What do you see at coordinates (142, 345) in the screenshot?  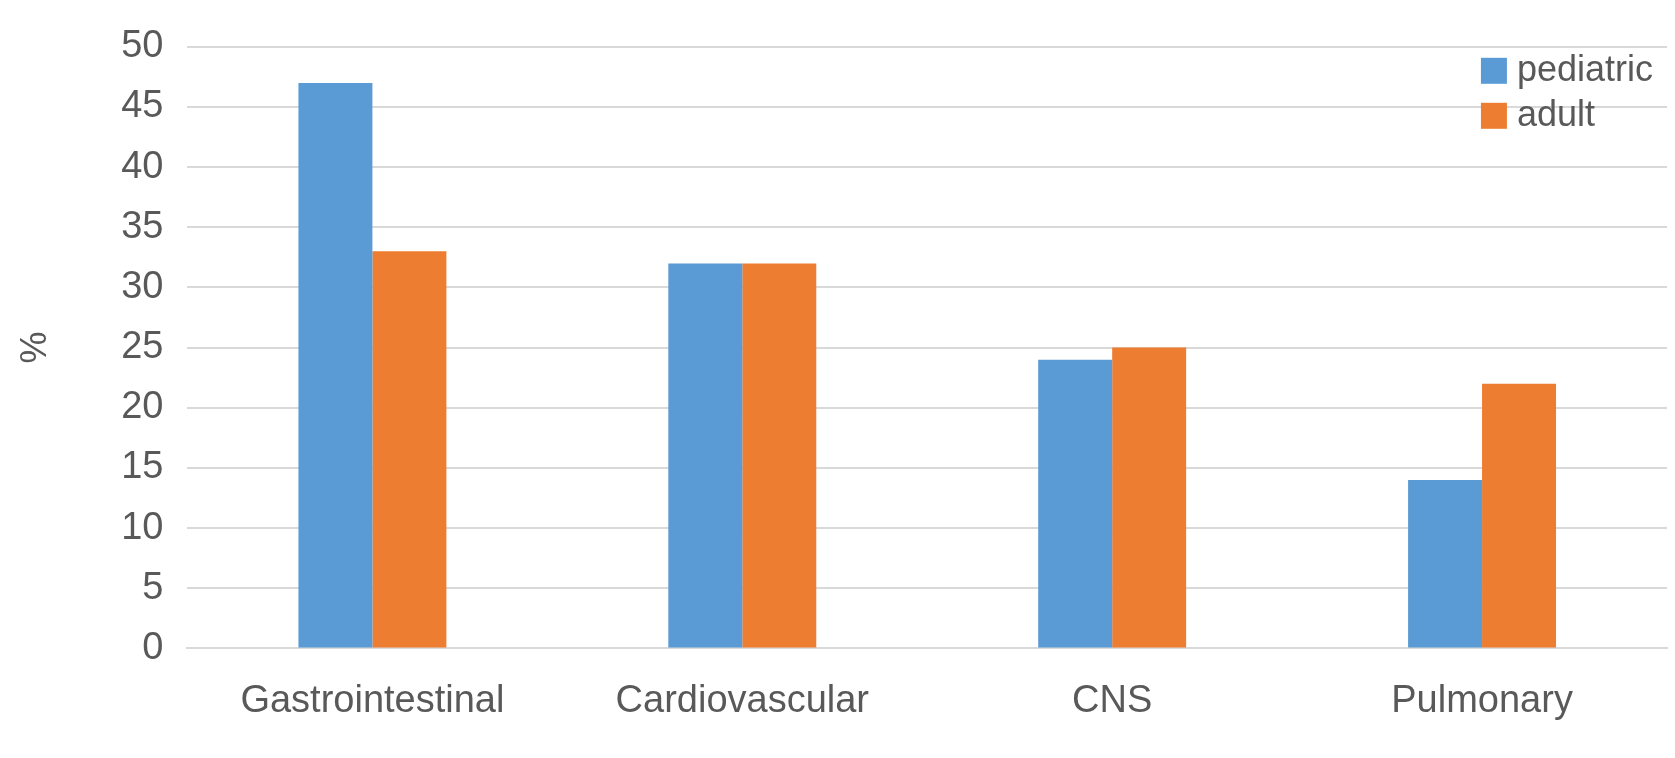 I see `y-tick-label: 25` at bounding box center [142, 345].